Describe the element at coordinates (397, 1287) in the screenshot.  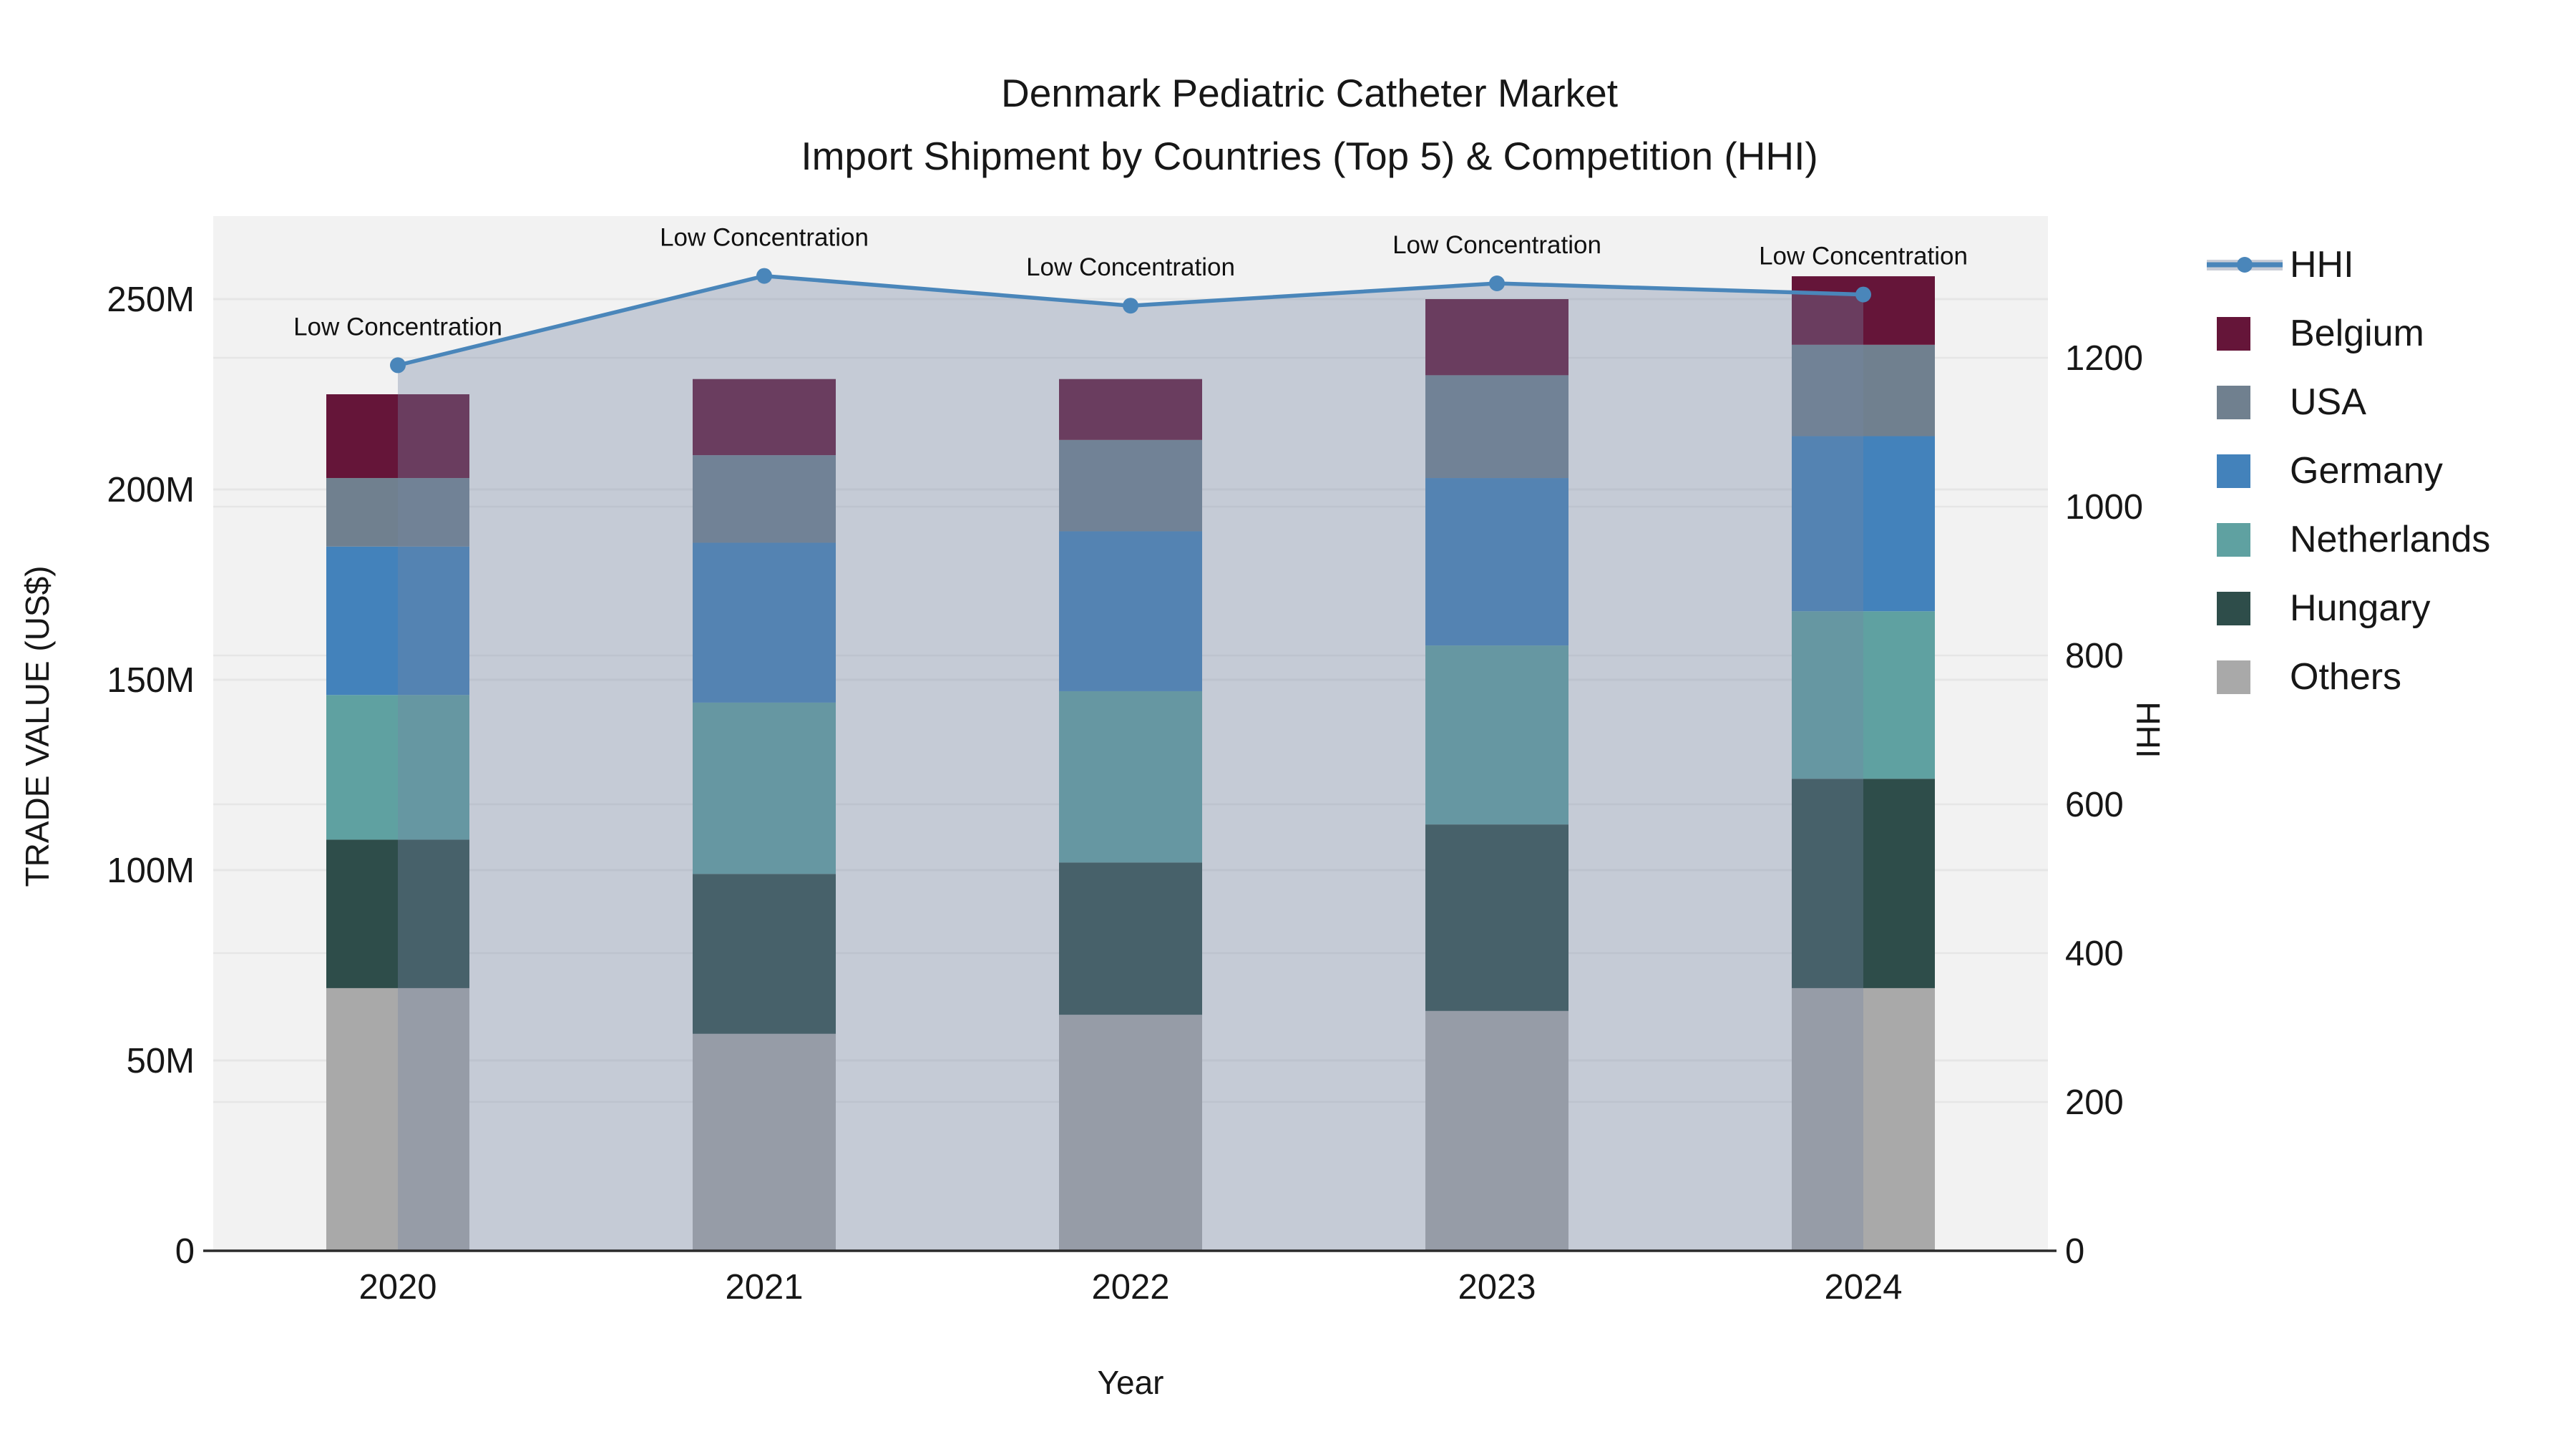
I see `x-tick-label-2020: 2020` at that location.